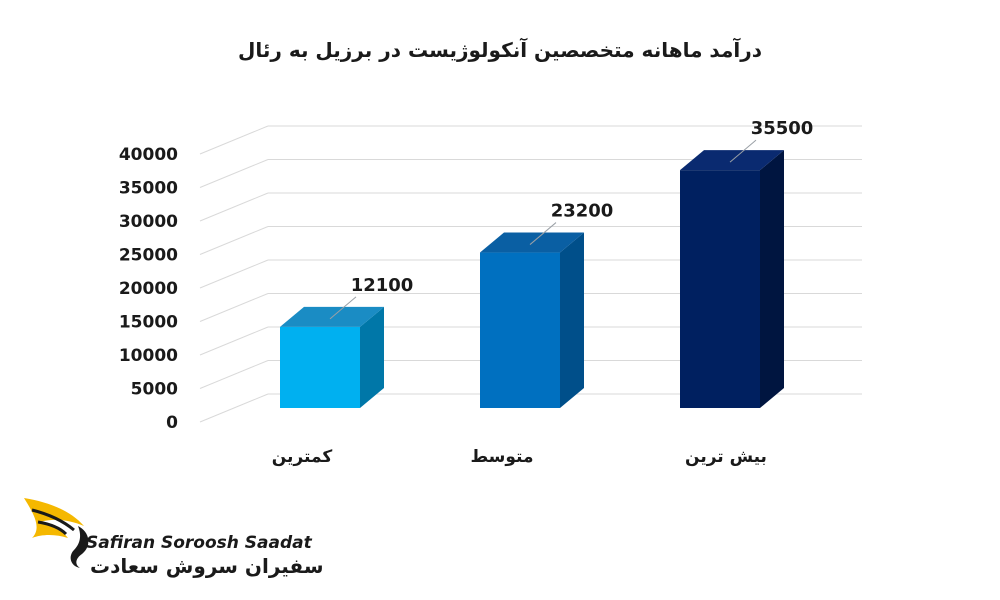 The width and height of the screenshot is (1000, 600). Describe the element at coordinates (148, 155) in the screenshot. I see `y-tick-label: 40000` at that location.